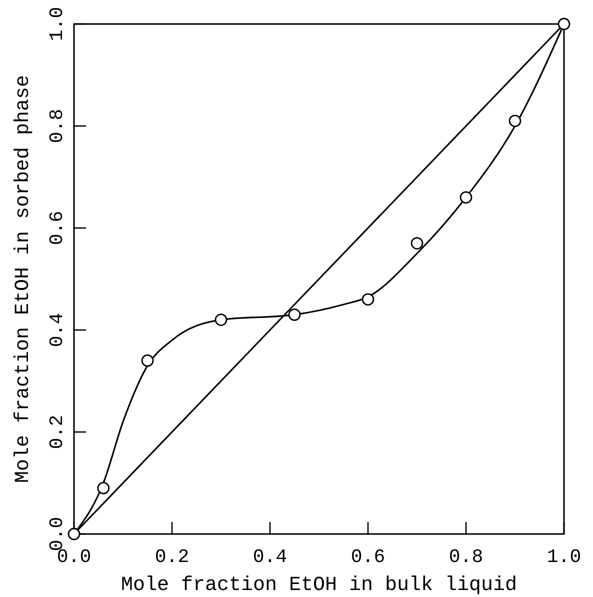  What do you see at coordinates (57, 126) in the screenshot?
I see `y-tick-label: 0.8` at bounding box center [57, 126].